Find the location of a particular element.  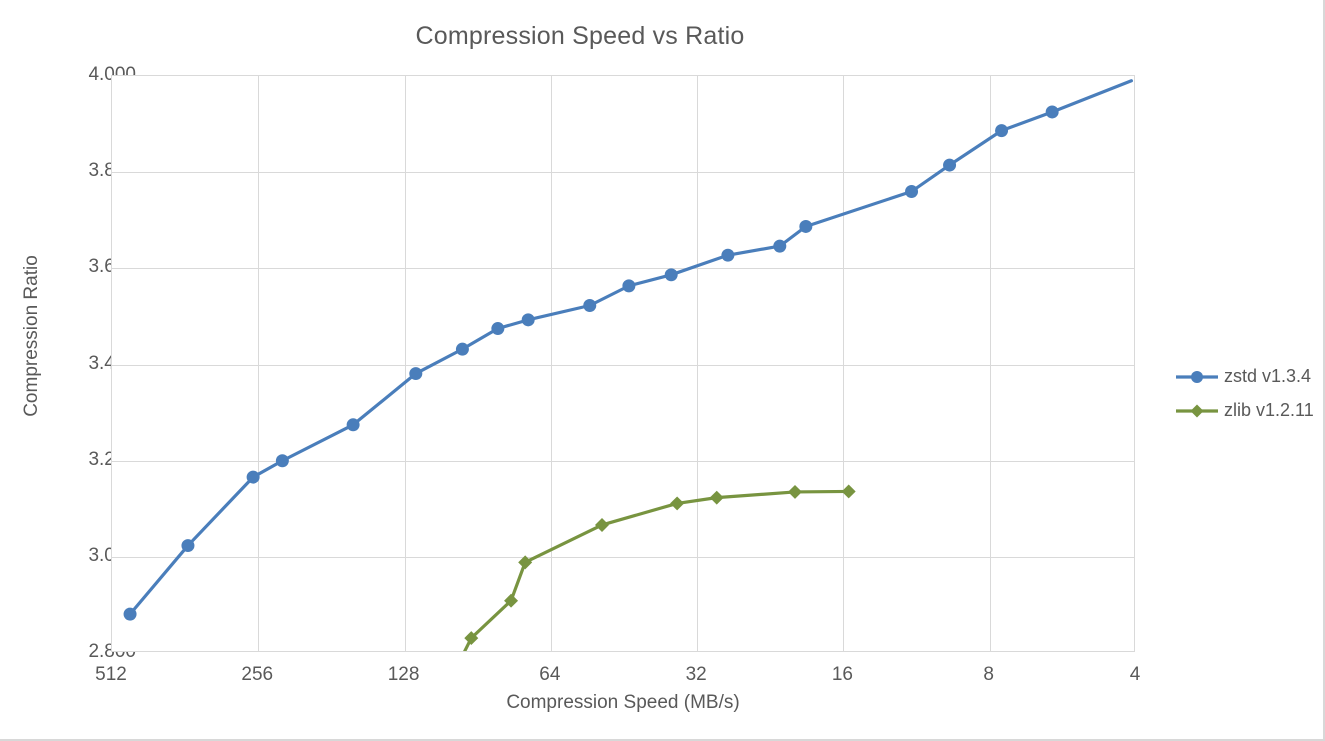

legend-entry: zstd v1.3.4 is located at coordinates (1245, 376).